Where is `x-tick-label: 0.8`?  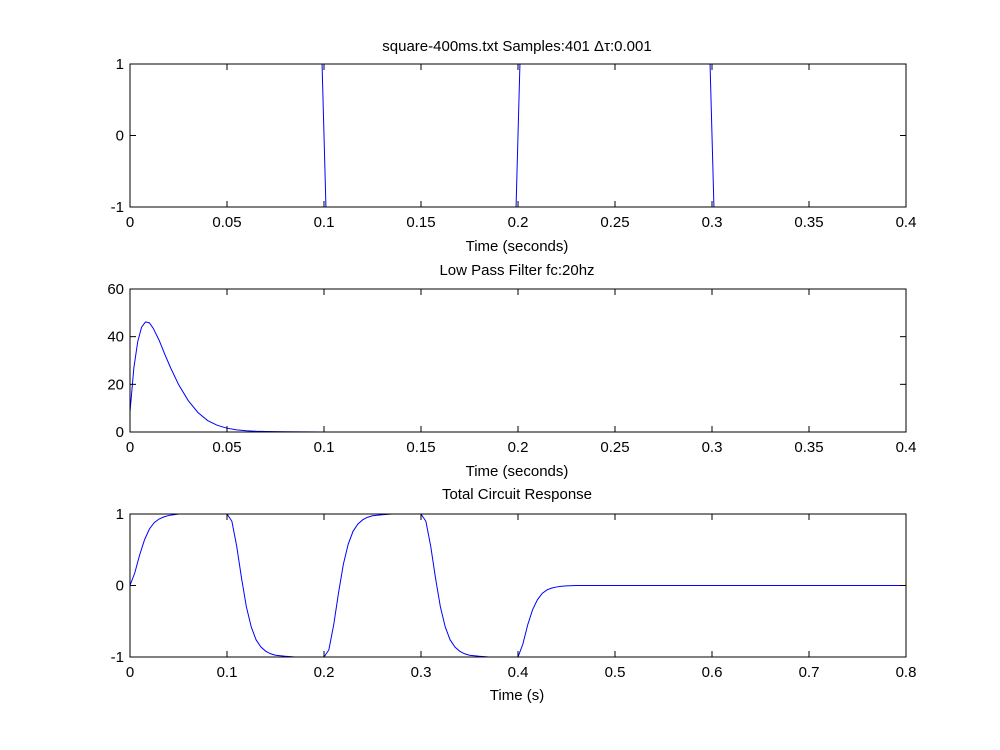 x-tick-label: 0.8 is located at coordinates (906, 672).